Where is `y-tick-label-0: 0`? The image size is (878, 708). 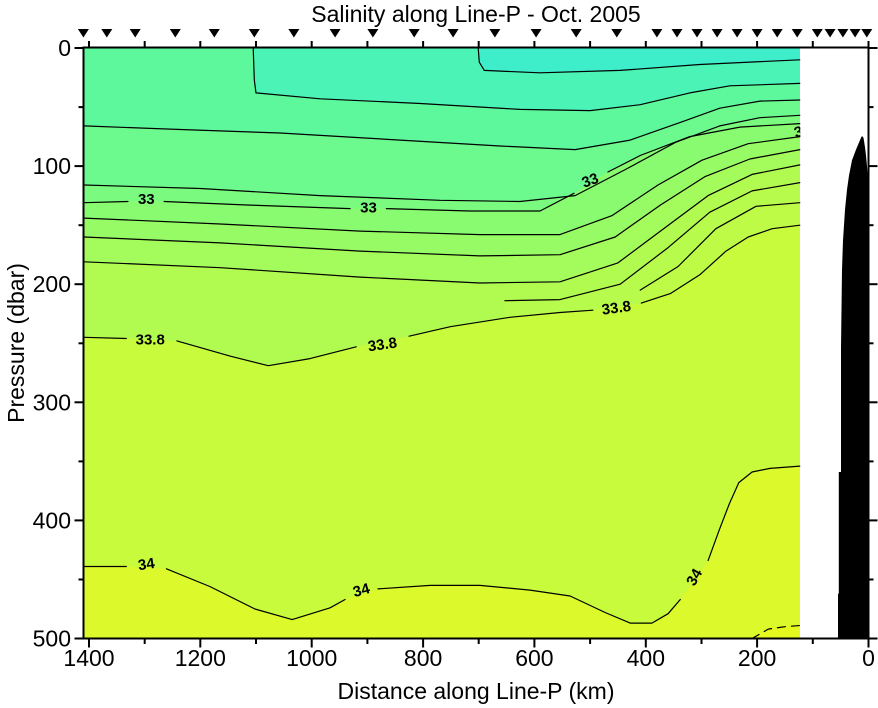 y-tick-label-0: 0 is located at coordinates (64, 48).